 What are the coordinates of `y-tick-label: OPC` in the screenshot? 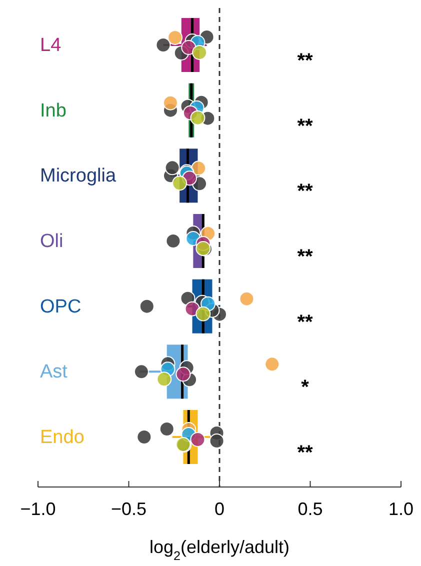 It's located at (61, 307).